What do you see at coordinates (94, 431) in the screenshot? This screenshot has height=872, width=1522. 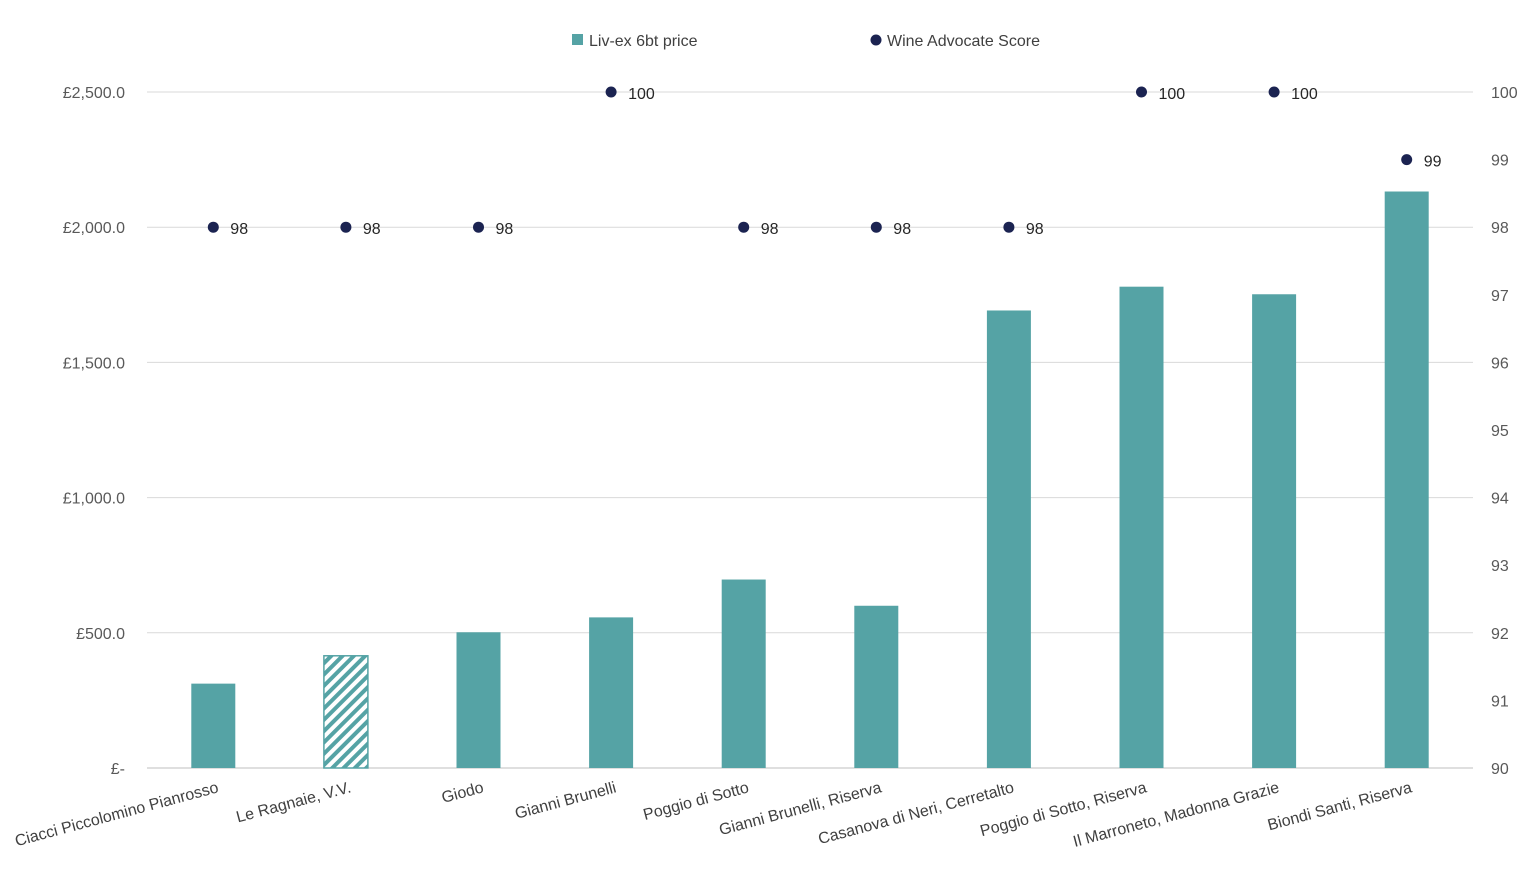 I see `left-axis: £- £500.0 £1,000.0 £1,500.0 £2,000.0 £2,500.0` at bounding box center [94, 431].